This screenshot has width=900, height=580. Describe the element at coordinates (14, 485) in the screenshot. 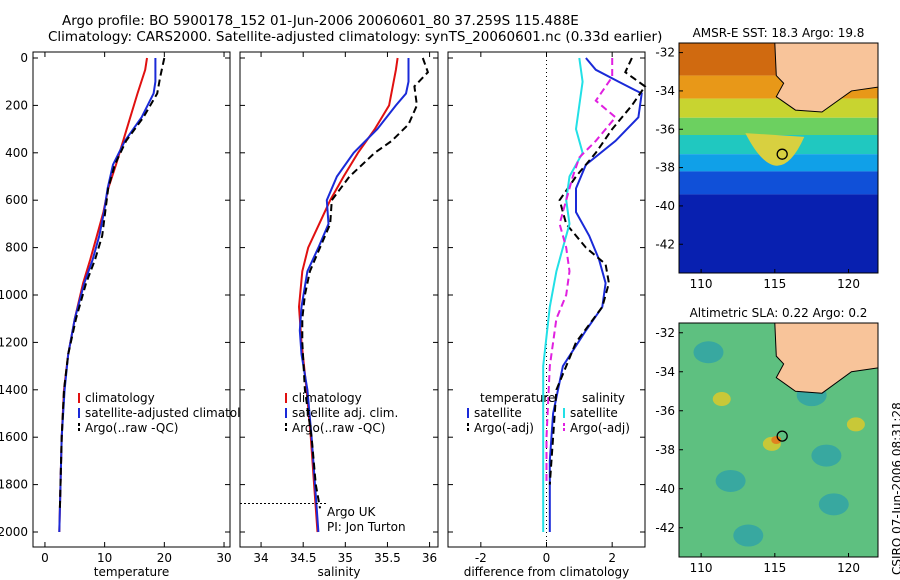

I see `y-tick-label: 1800` at that location.